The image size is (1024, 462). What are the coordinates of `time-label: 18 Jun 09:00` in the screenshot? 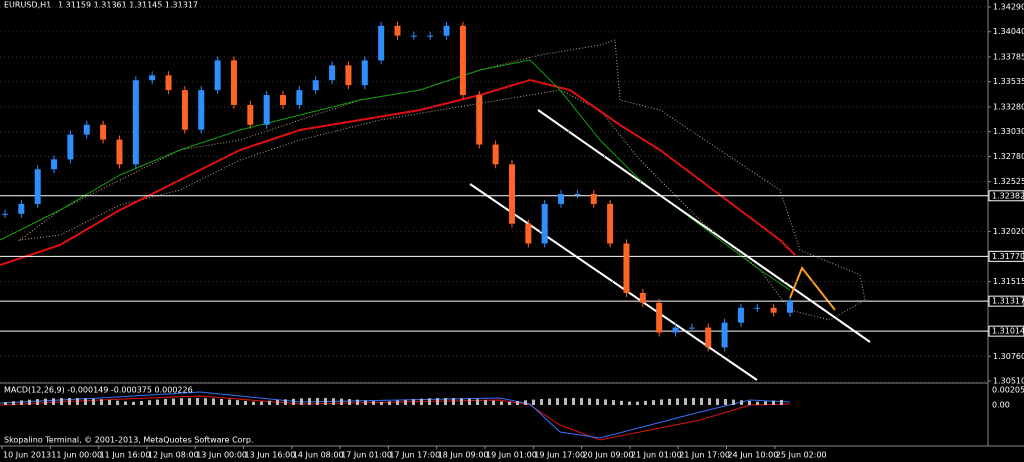 It's located at (463, 455).